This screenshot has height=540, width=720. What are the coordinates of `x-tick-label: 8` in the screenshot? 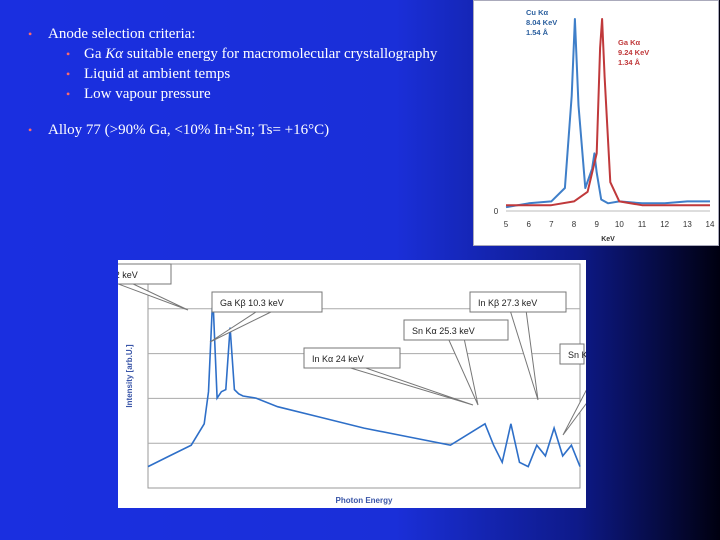 It's located at (574, 224).